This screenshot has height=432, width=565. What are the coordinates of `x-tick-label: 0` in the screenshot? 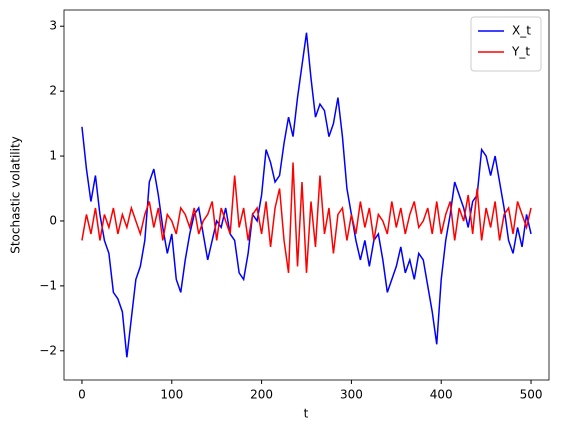 It's located at (82, 395).